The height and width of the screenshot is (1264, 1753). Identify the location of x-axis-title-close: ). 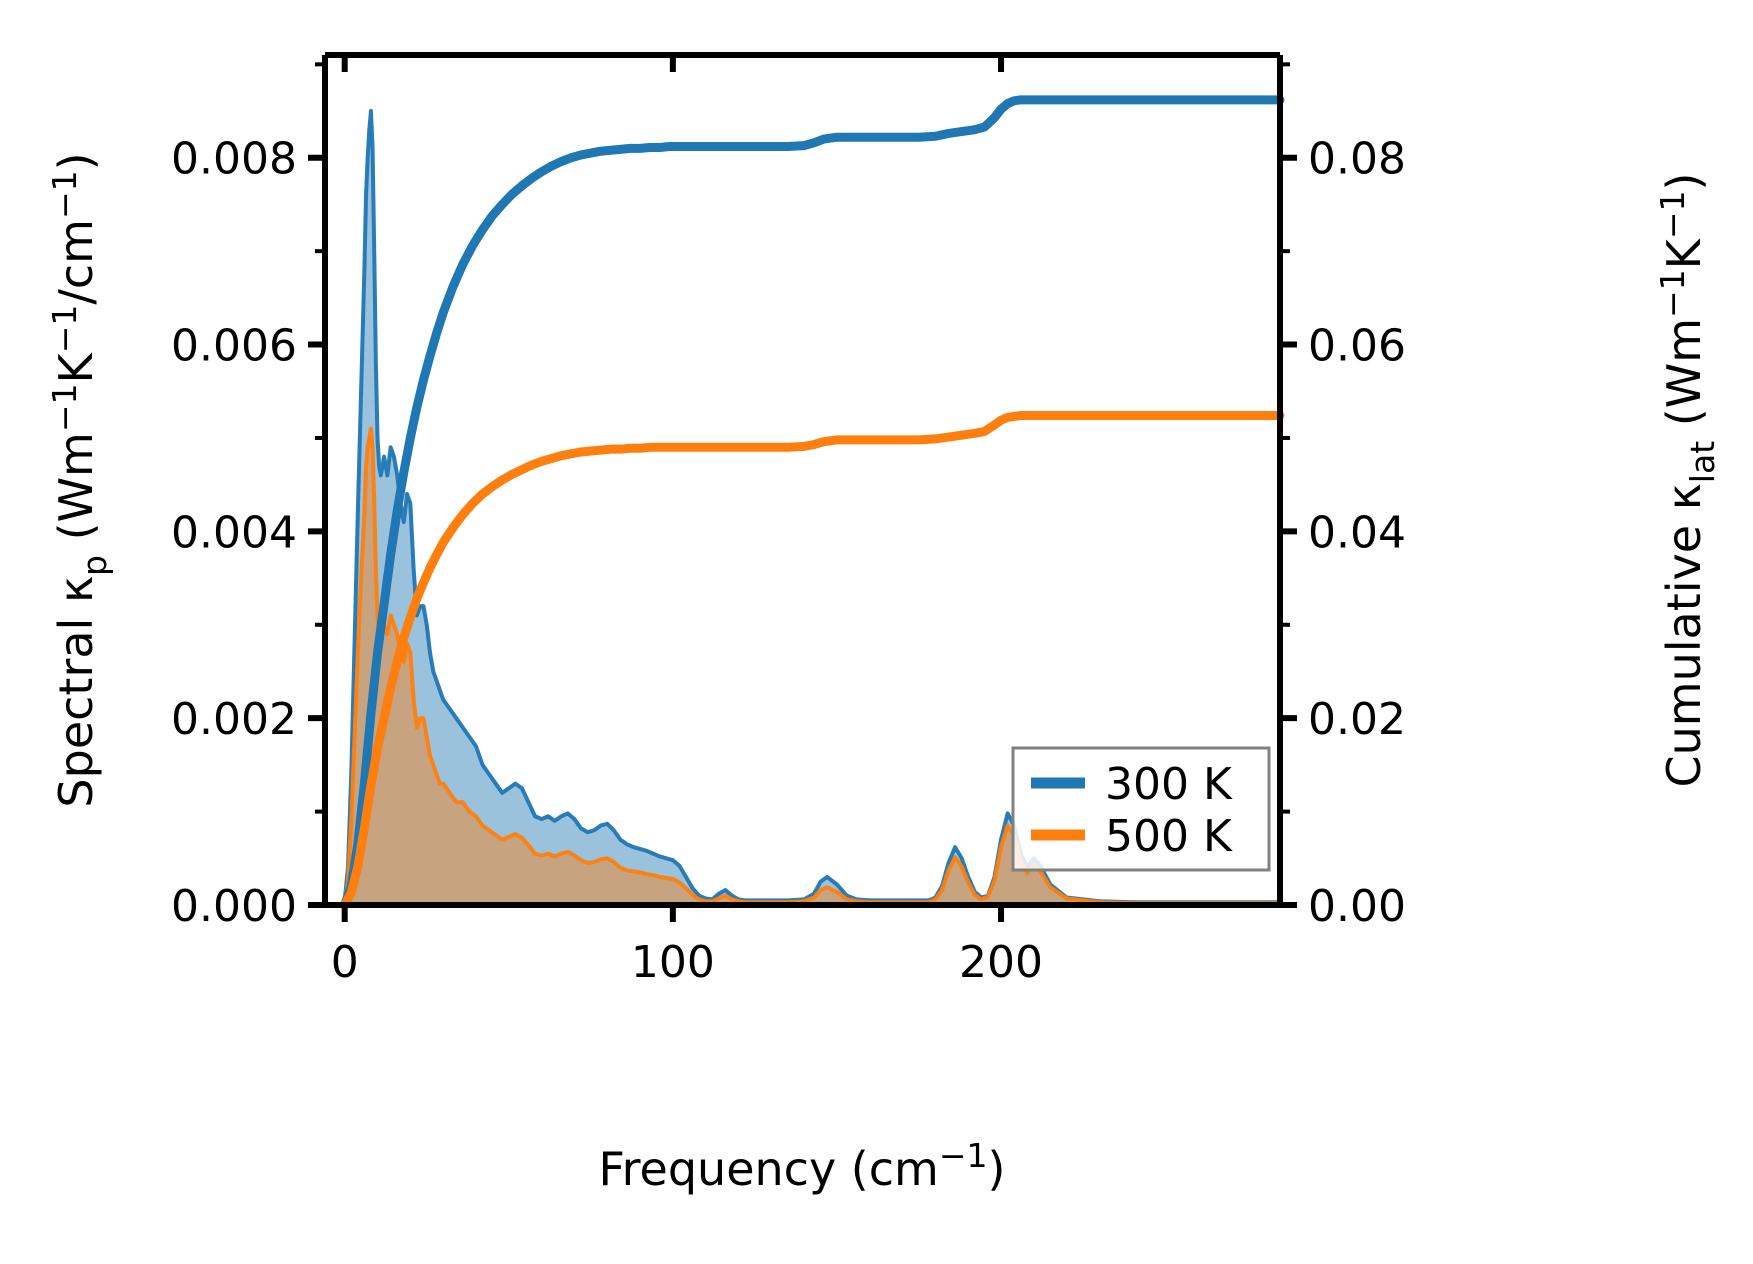
(997, 1169).